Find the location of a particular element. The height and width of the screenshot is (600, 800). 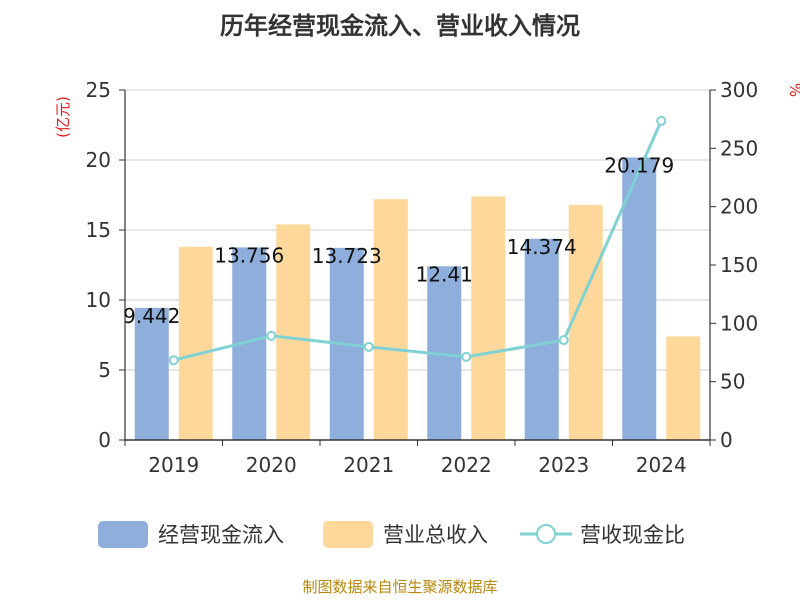

data-label: 13.756 is located at coordinates (249, 255).